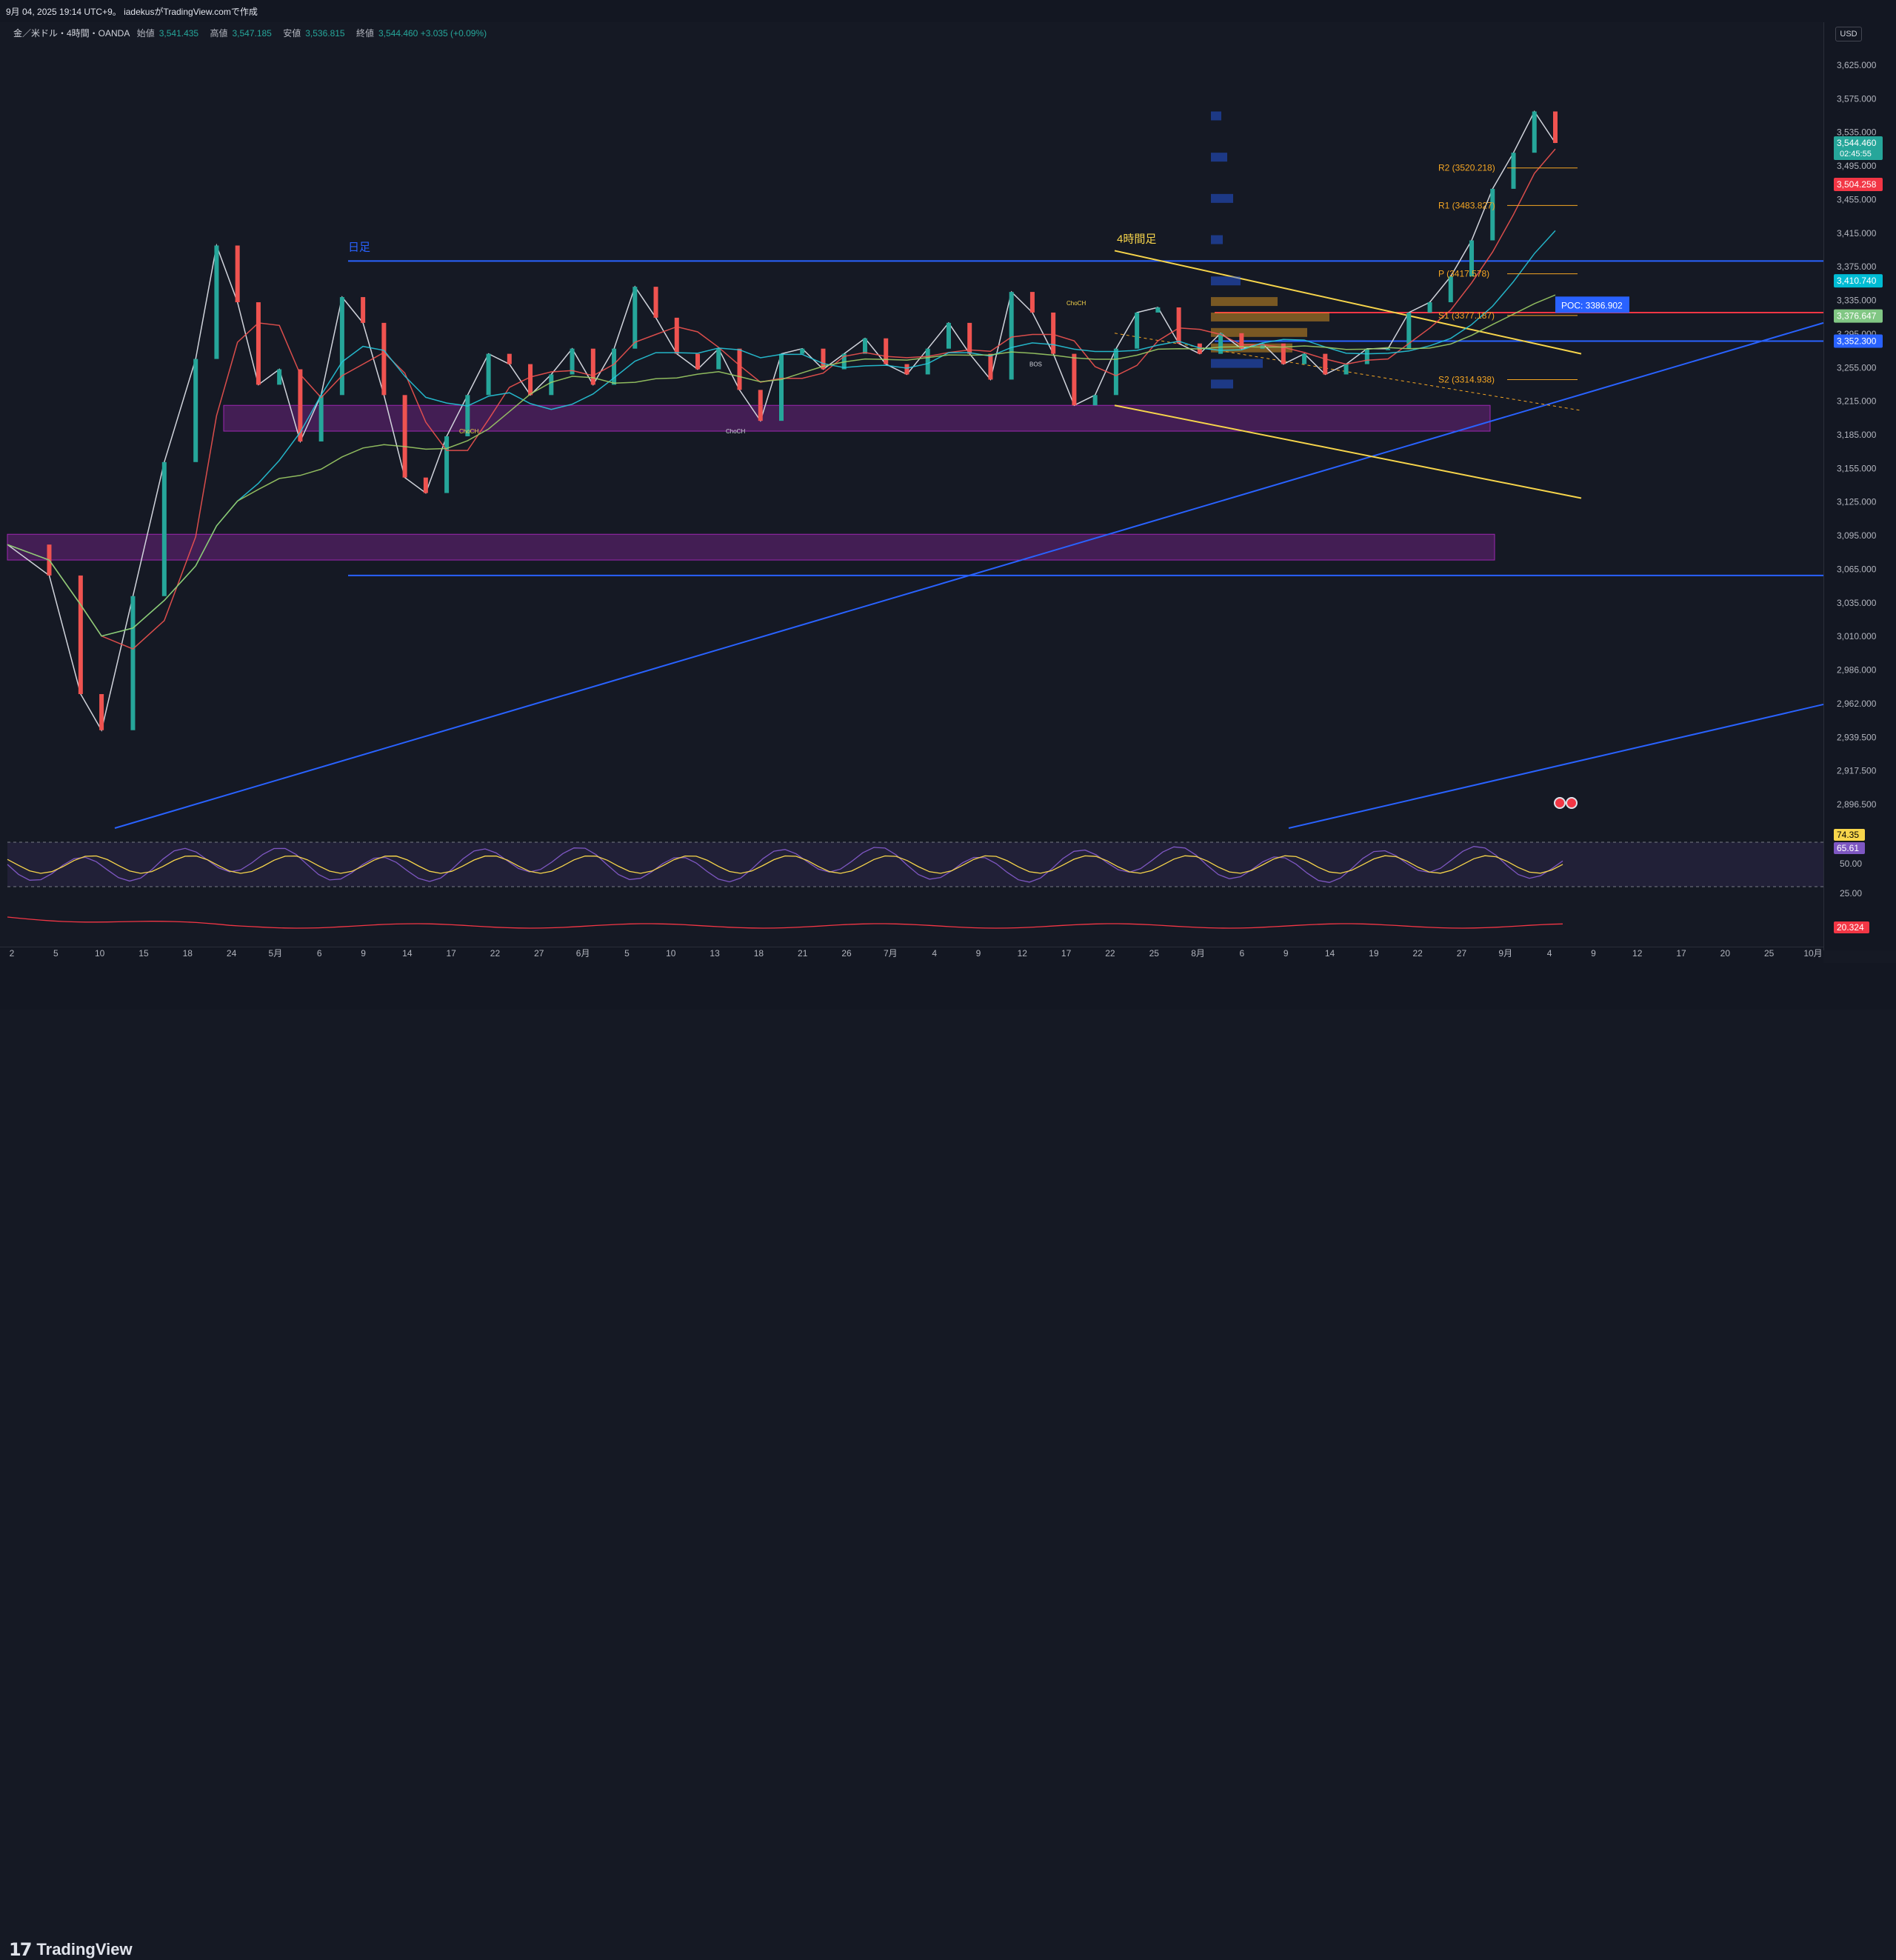 The height and width of the screenshot is (1960, 1896). What do you see at coordinates (1857, 704) in the screenshot?
I see `price-tick-label: 2,962.000` at bounding box center [1857, 704].